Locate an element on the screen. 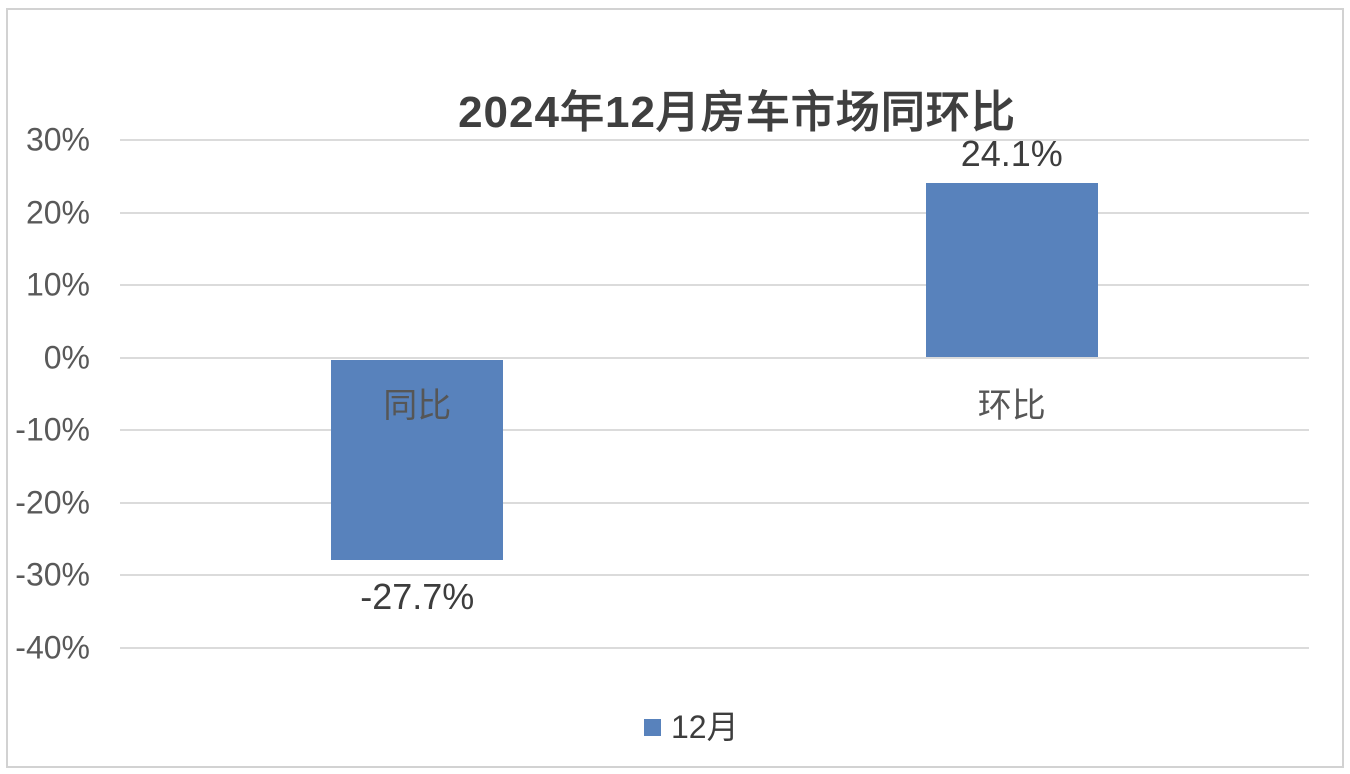 The height and width of the screenshot is (774, 1350). legend-swatch-icon is located at coordinates (652, 727).